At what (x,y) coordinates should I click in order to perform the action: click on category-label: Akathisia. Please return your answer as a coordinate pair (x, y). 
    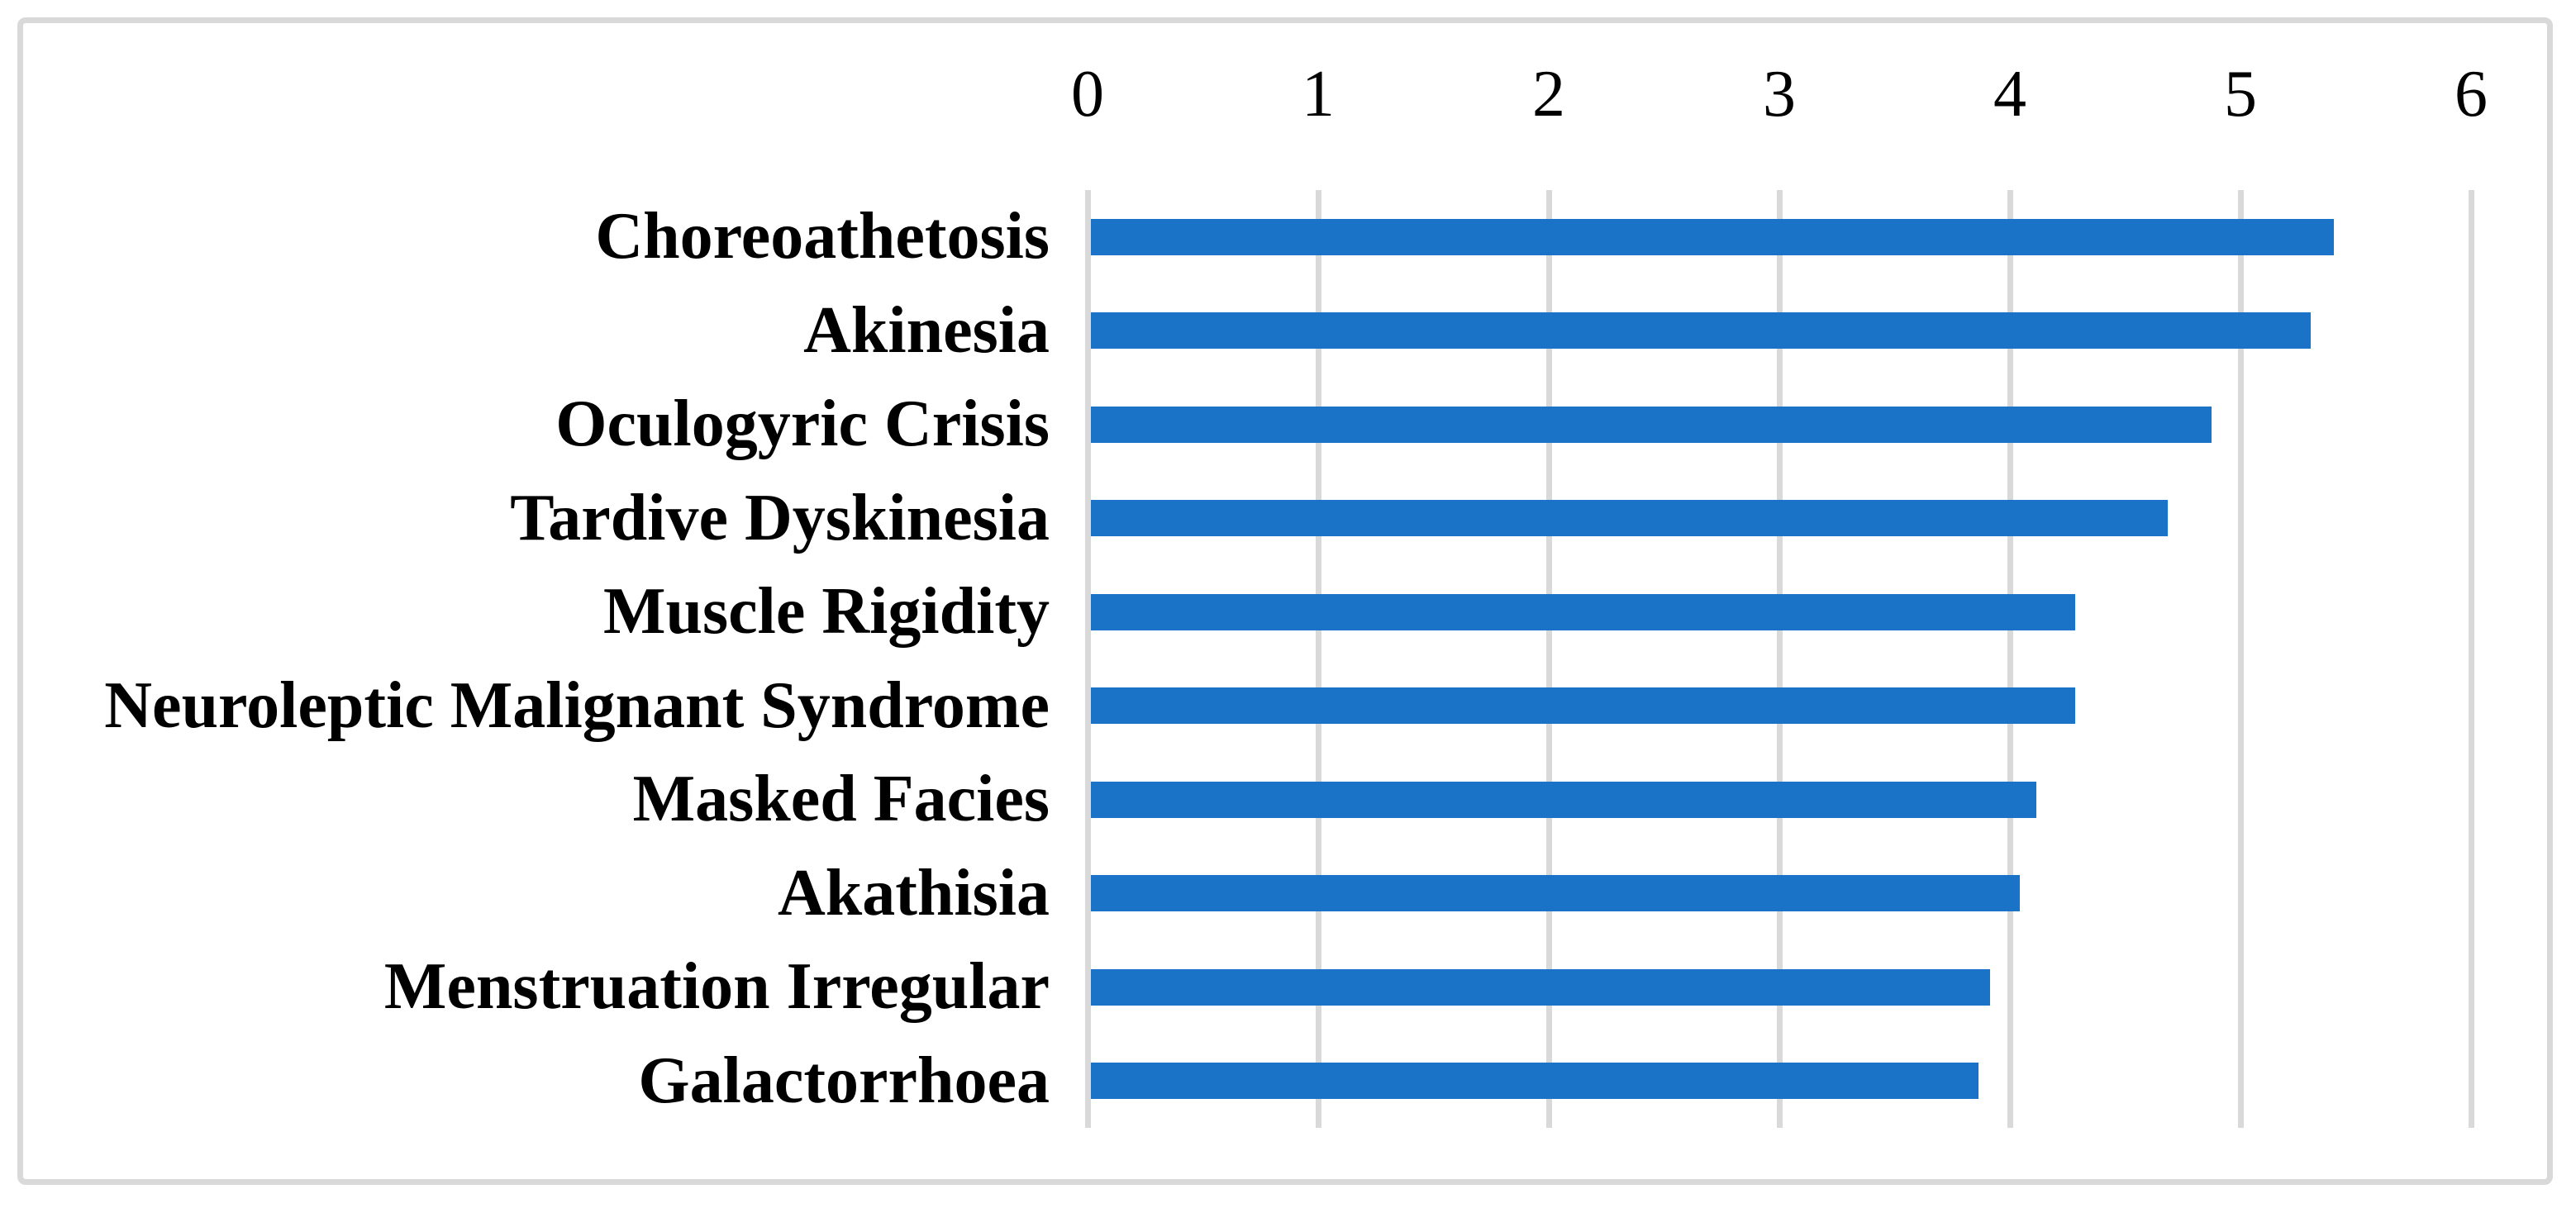
    Looking at the image, I should click on (914, 893).